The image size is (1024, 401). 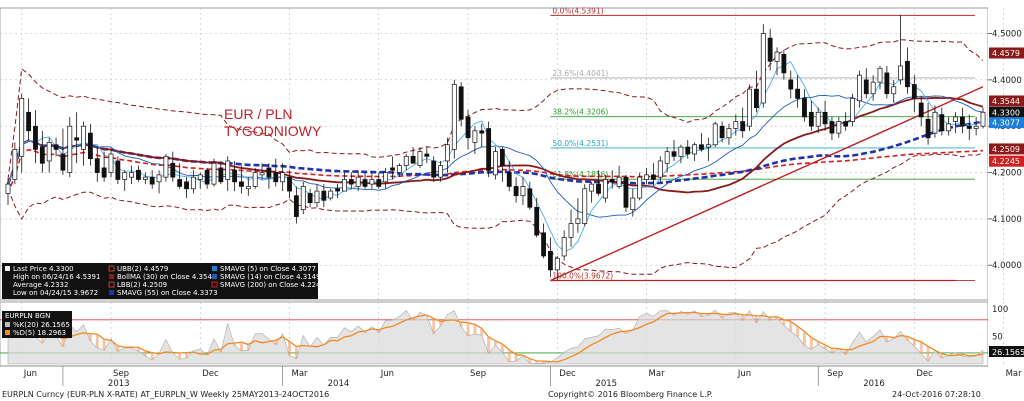 What do you see at coordinates (167, 293) in the screenshot?
I see `legend-sma55: SMAVG (55) on Close 4.3373` at bounding box center [167, 293].